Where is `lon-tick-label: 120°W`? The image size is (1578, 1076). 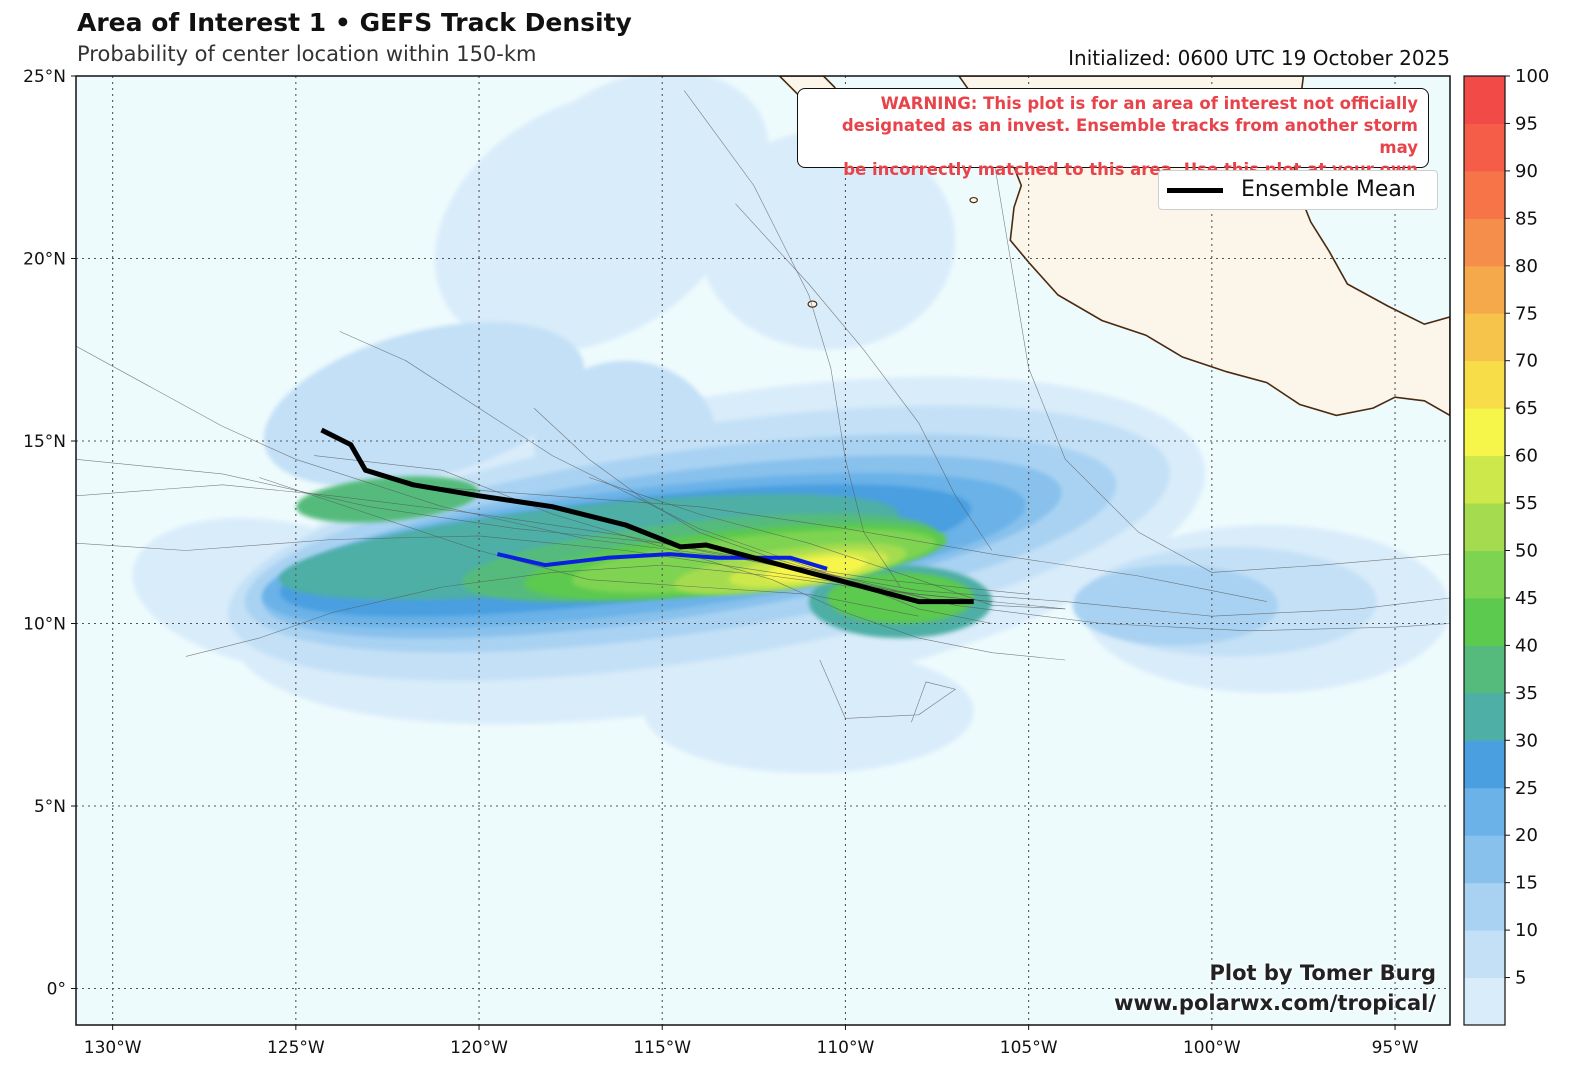 lon-tick-label: 120°W is located at coordinates (479, 1048).